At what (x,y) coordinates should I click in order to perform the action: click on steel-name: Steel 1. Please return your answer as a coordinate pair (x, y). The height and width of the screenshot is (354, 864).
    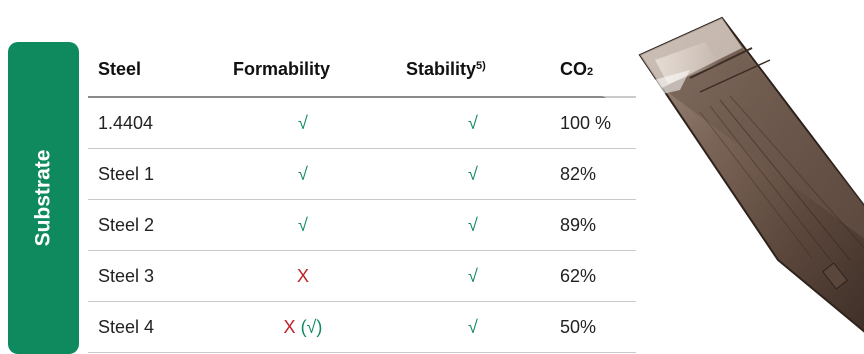
    Looking at the image, I should click on (126, 173).